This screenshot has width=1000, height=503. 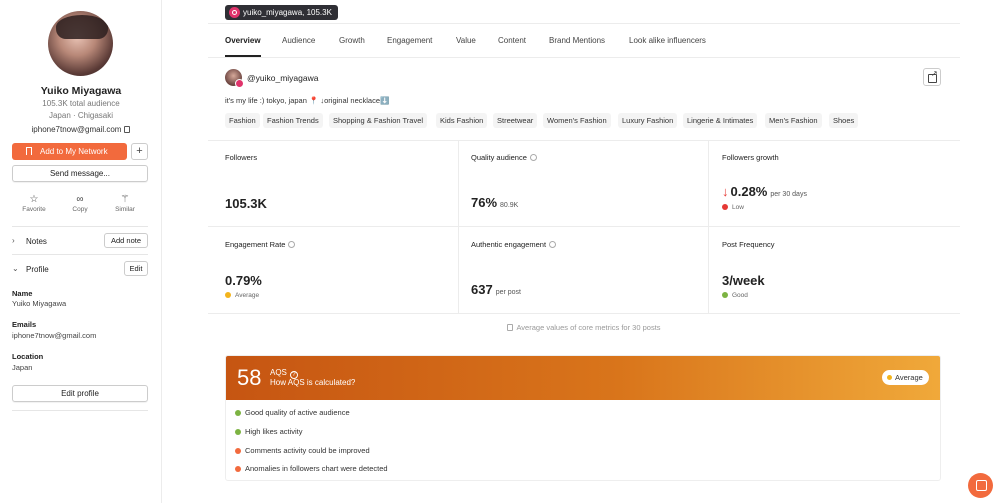 What do you see at coordinates (81, 91) in the screenshot?
I see `profile-name: Yuiko Miyagawa` at bounding box center [81, 91].